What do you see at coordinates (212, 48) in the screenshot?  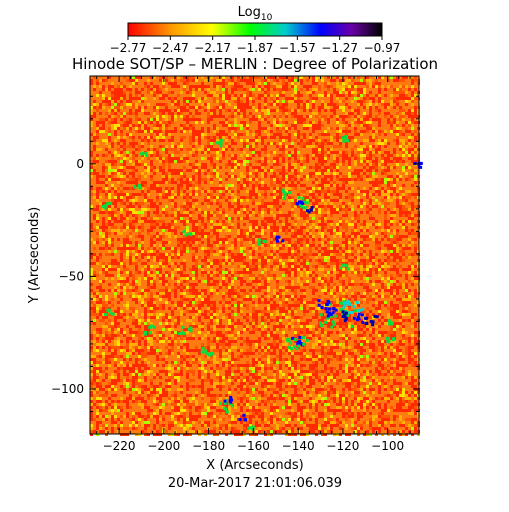 I see `colorbar-tick-label: −2.17` at bounding box center [212, 48].